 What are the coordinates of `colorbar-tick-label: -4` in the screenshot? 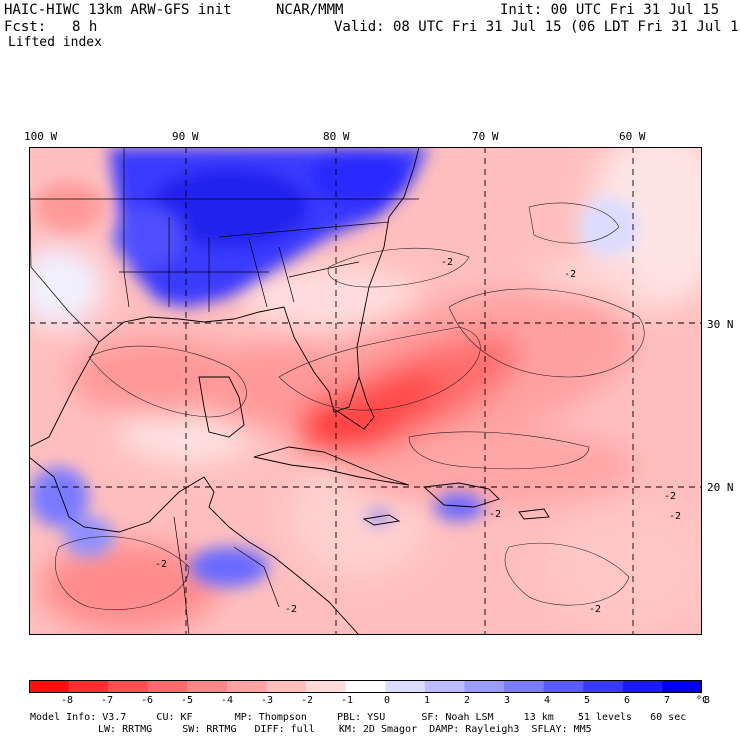 It's located at (227, 700).